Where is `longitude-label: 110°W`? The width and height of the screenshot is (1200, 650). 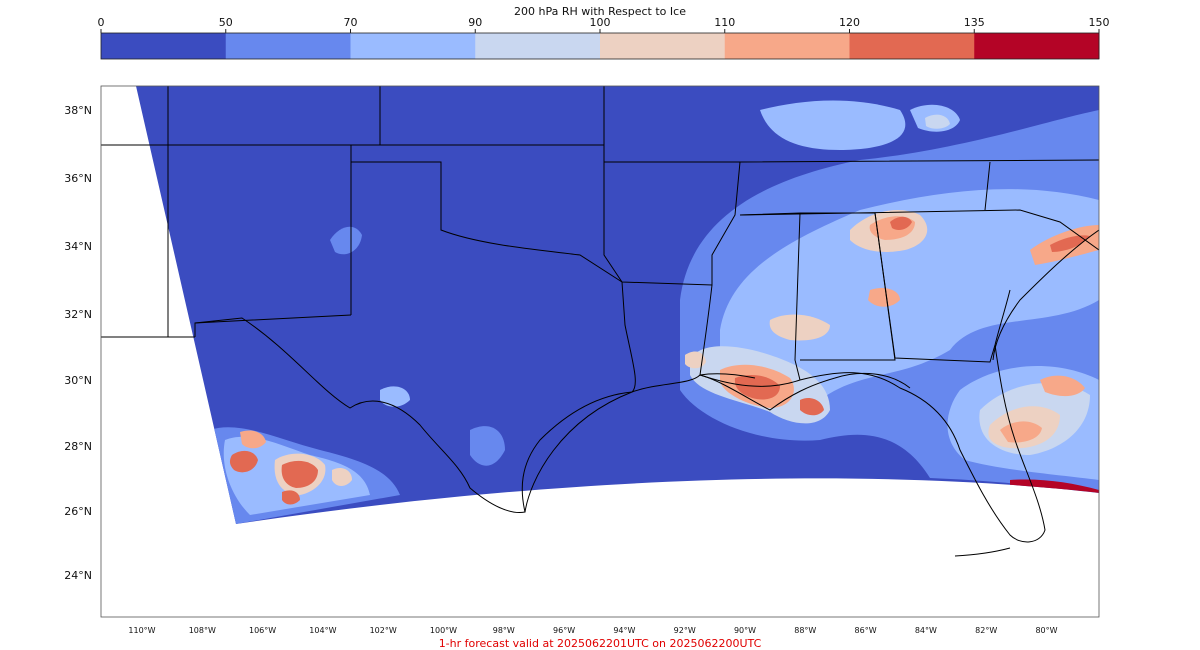 longitude-label: 110°W is located at coordinates (141, 630).